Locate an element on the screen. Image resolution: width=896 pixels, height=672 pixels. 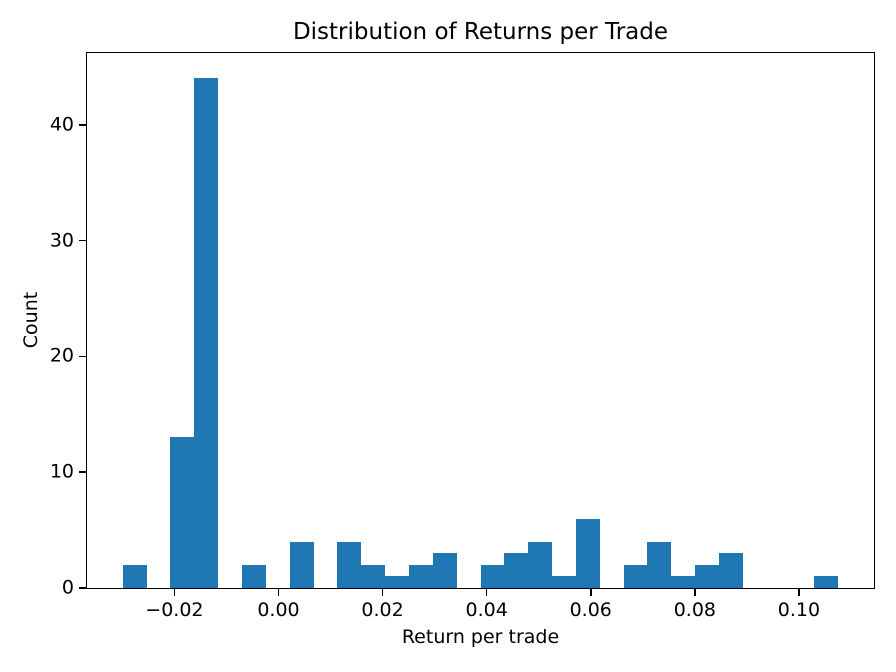
x-tick-label: 0.00 is located at coordinates (278, 610).